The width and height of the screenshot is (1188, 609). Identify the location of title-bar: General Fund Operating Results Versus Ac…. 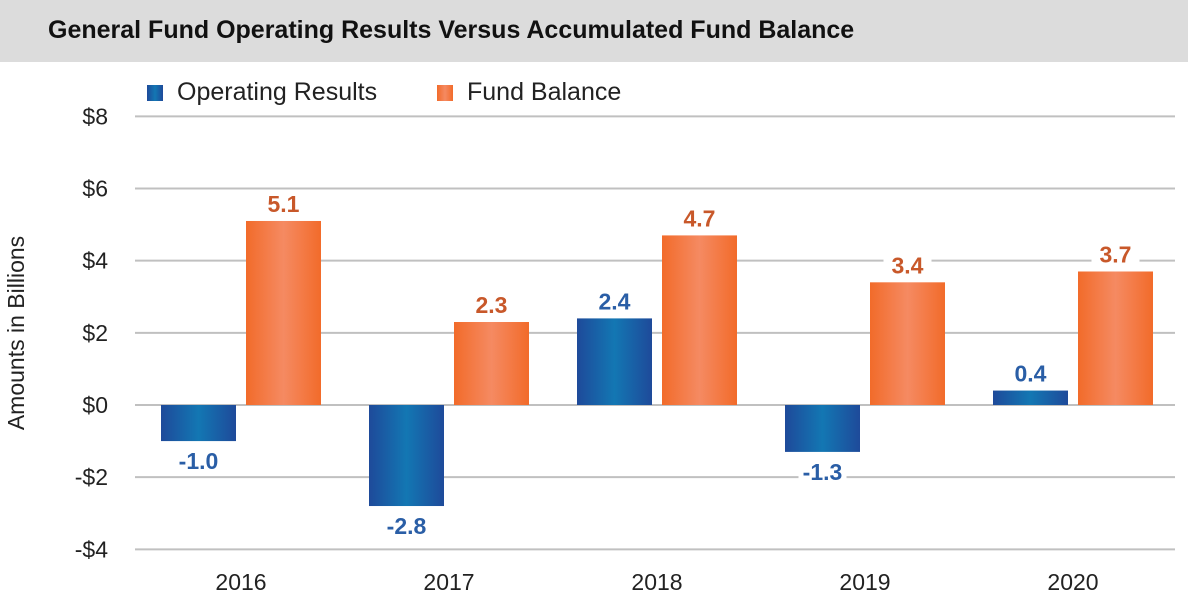
(594, 31).